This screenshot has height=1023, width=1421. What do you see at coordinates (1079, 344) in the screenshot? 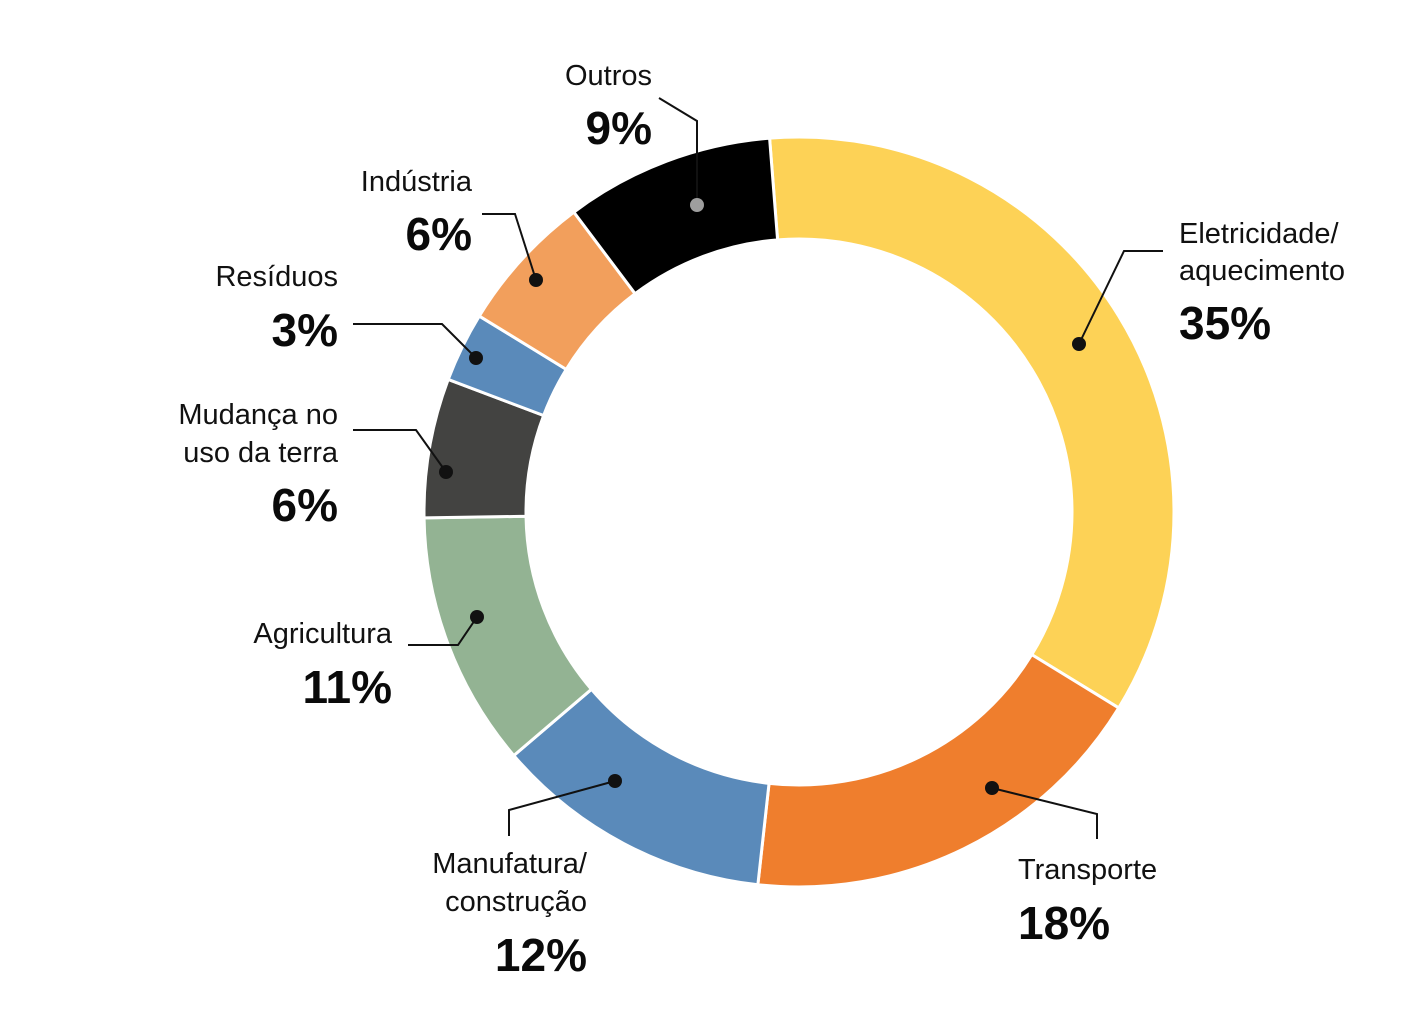
I see `marker-dot-eletricidade-aquecimento` at bounding box center [1079, 344].